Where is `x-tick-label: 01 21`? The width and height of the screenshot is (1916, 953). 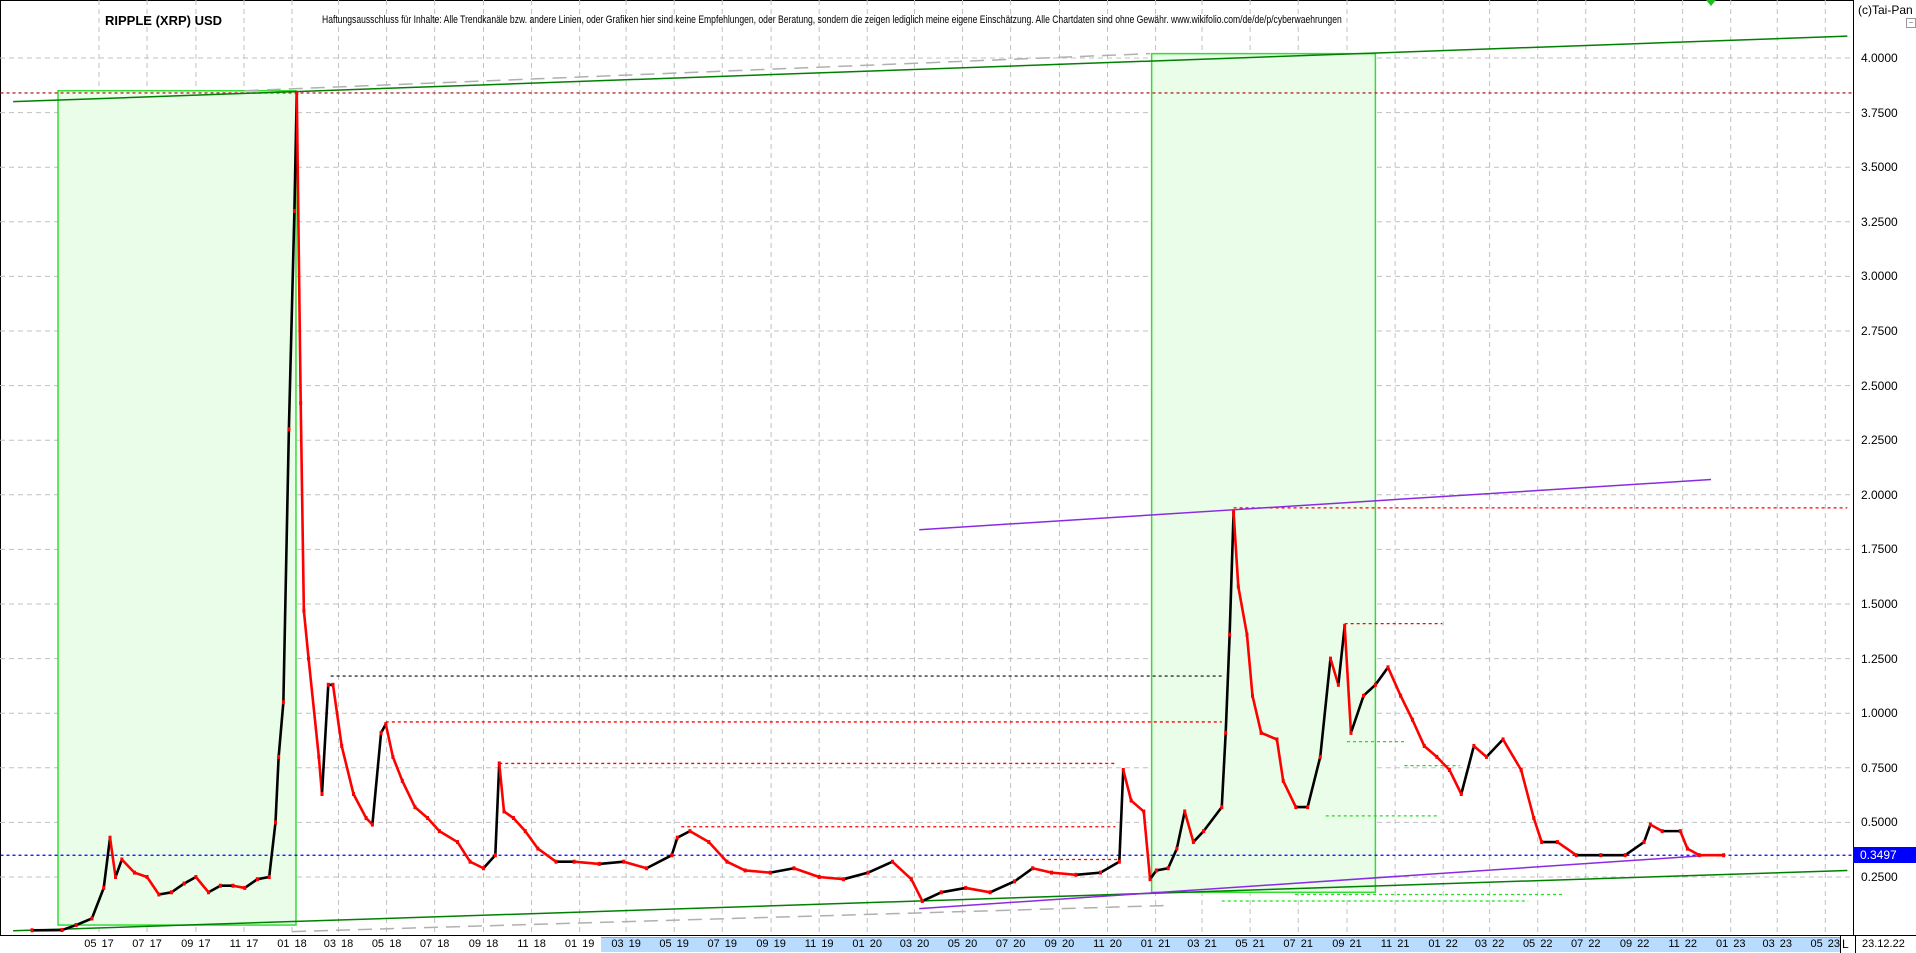
x-tick-label: 01 21 is located at coordinates (1156, 944).